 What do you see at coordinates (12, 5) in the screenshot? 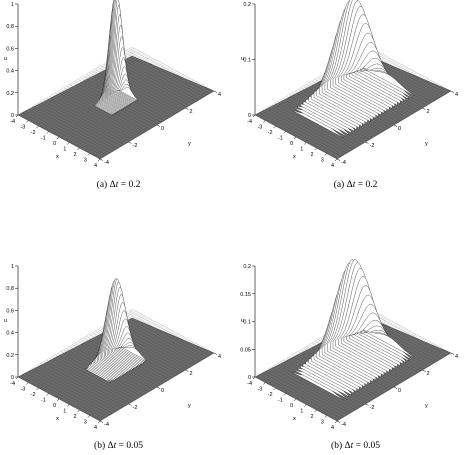
I see `z-tick-label: 1` at bounding box center [12, 5].